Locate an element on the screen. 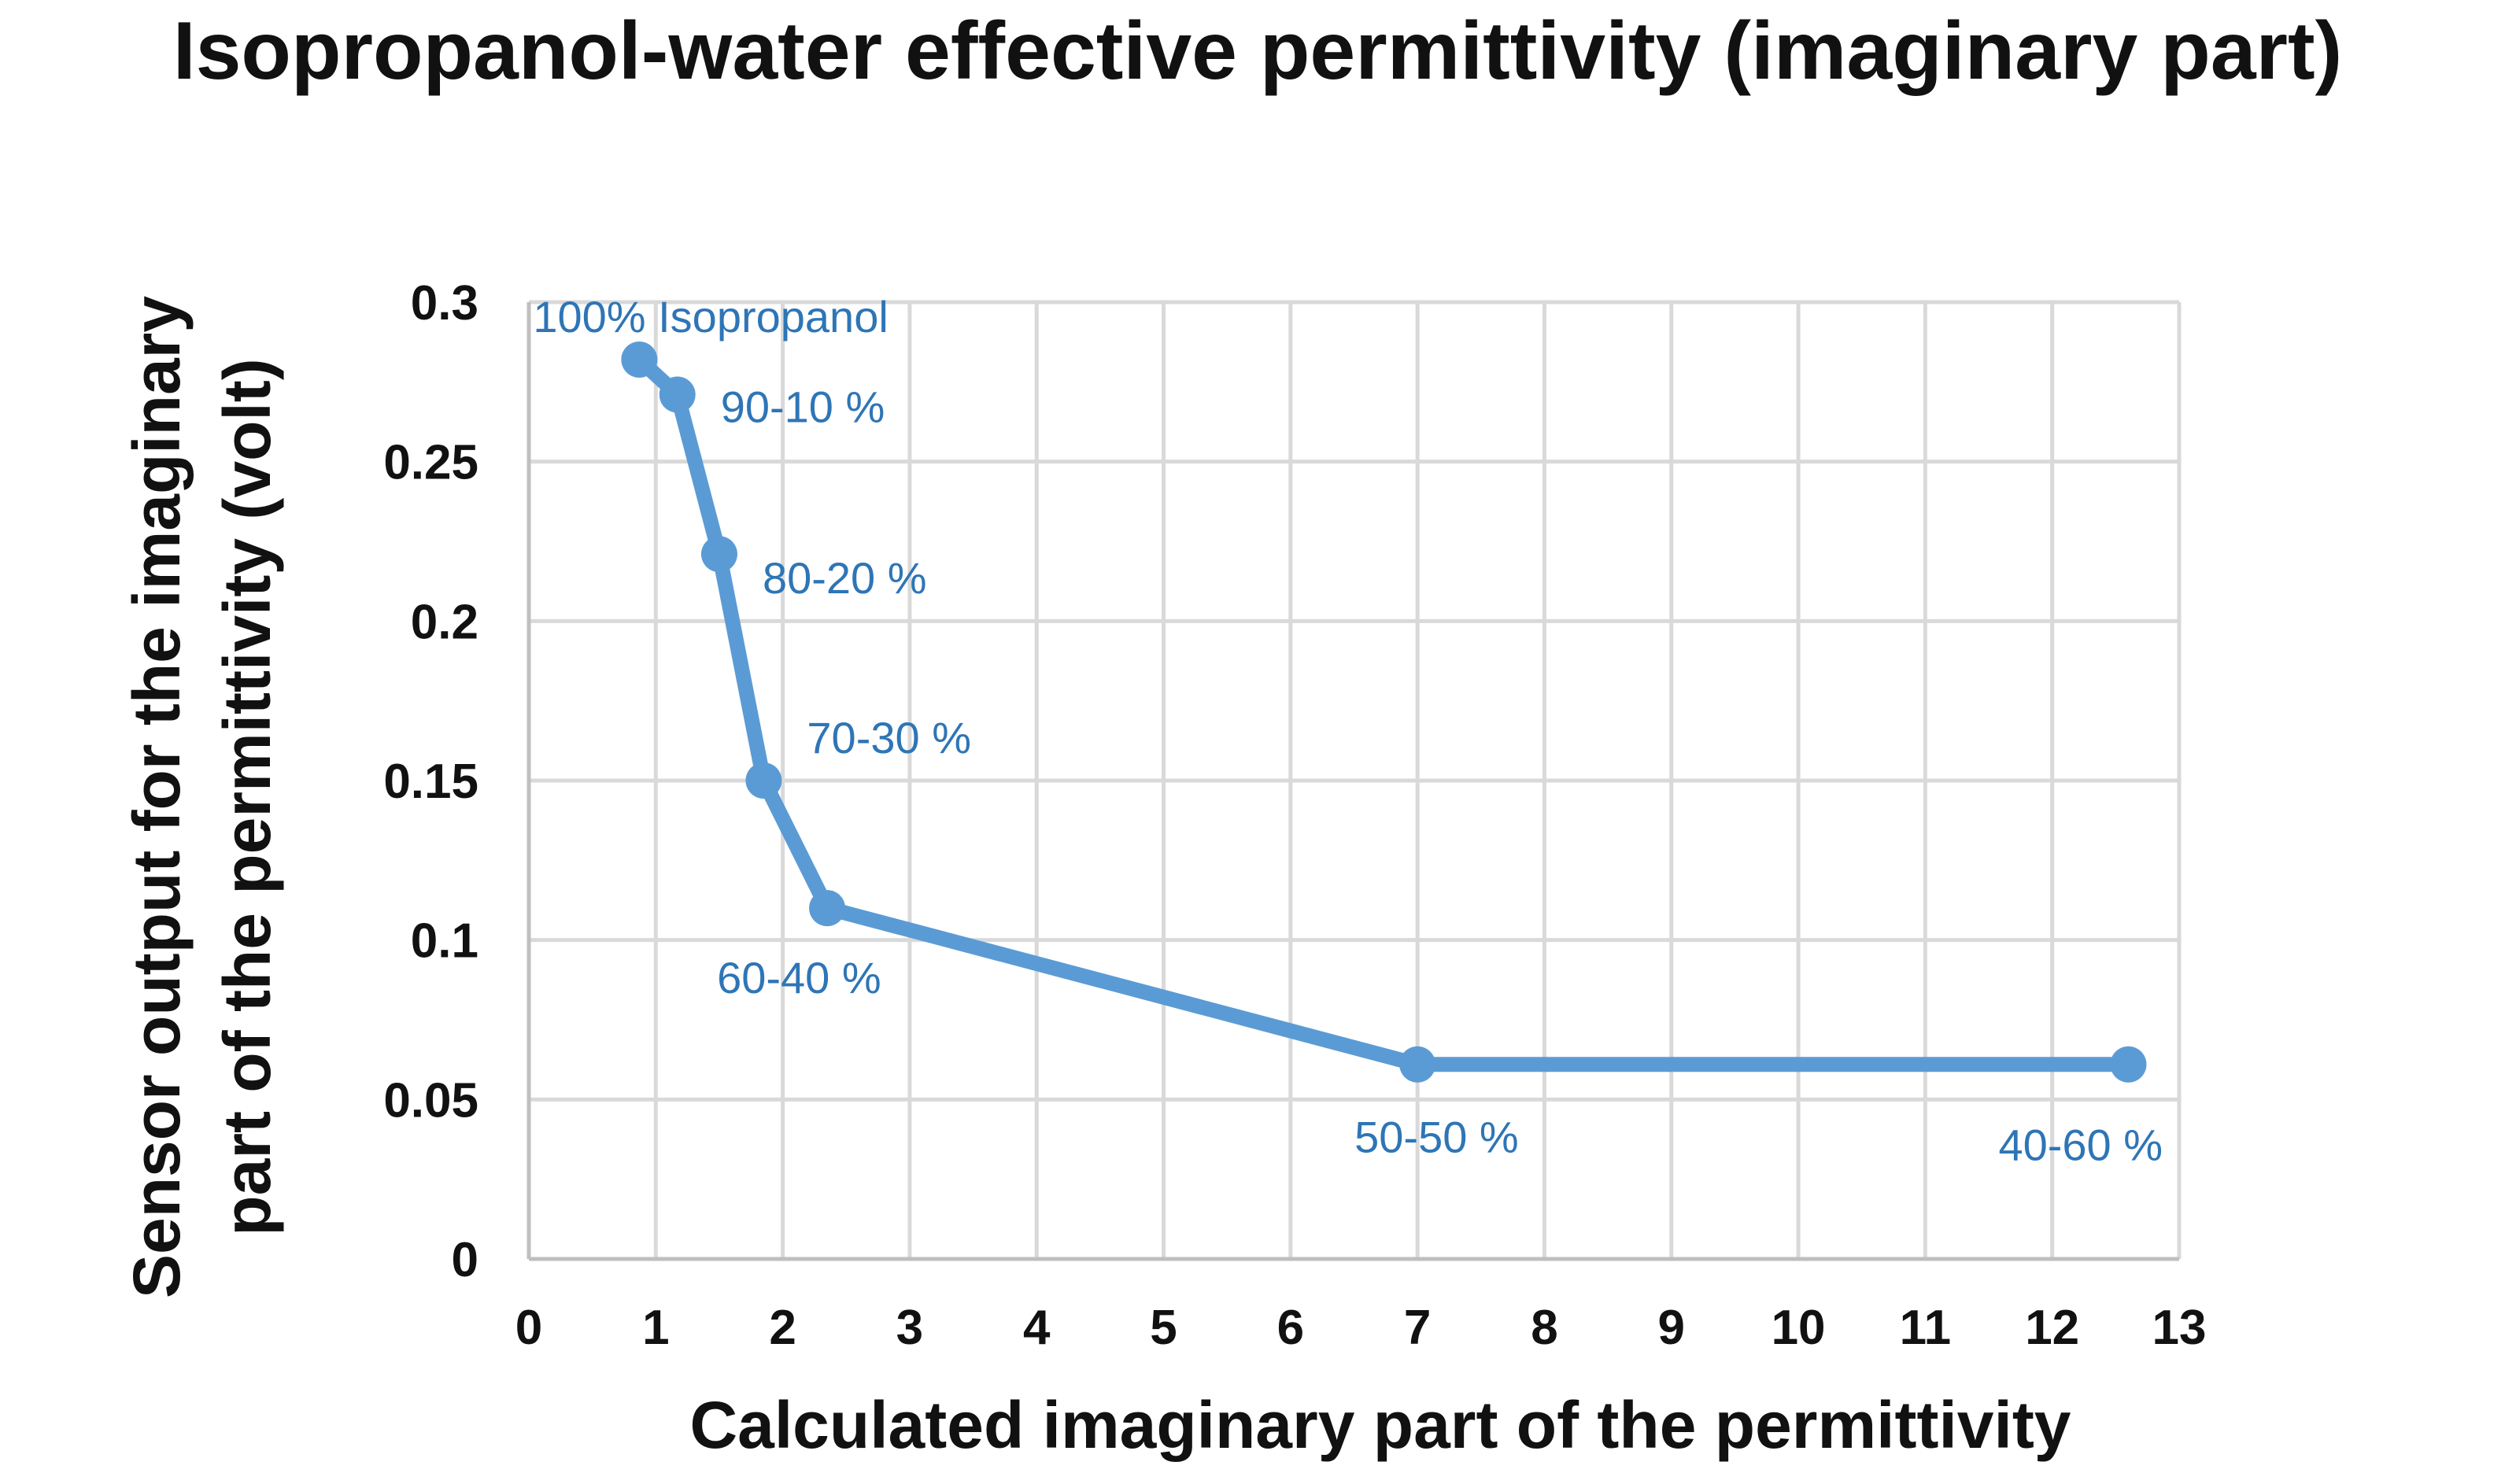 The width and height of the screenshot is (2516, 1484). y-tick-label-0.15: 0.15 is located at coordinates (430, 782).